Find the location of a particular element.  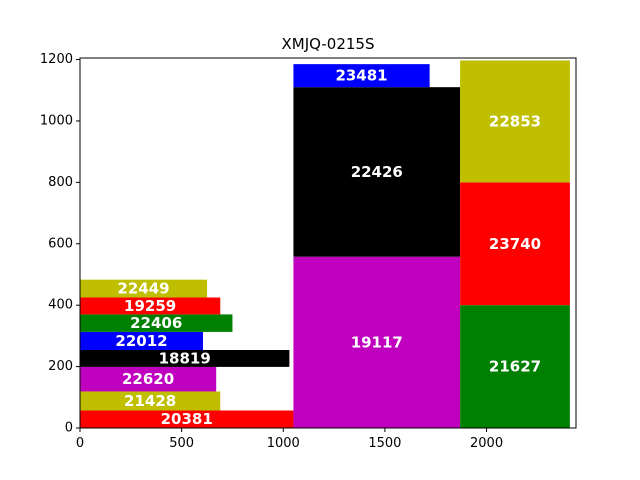

chart-title: XMJQ-0215S is located at coordinates (328, 44).